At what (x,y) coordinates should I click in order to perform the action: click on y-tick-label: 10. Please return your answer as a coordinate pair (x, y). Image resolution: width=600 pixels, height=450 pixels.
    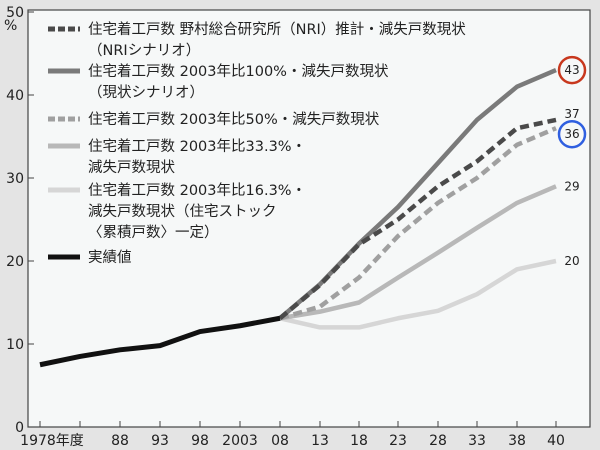
    Looking at the image, I should click on (15, 345).